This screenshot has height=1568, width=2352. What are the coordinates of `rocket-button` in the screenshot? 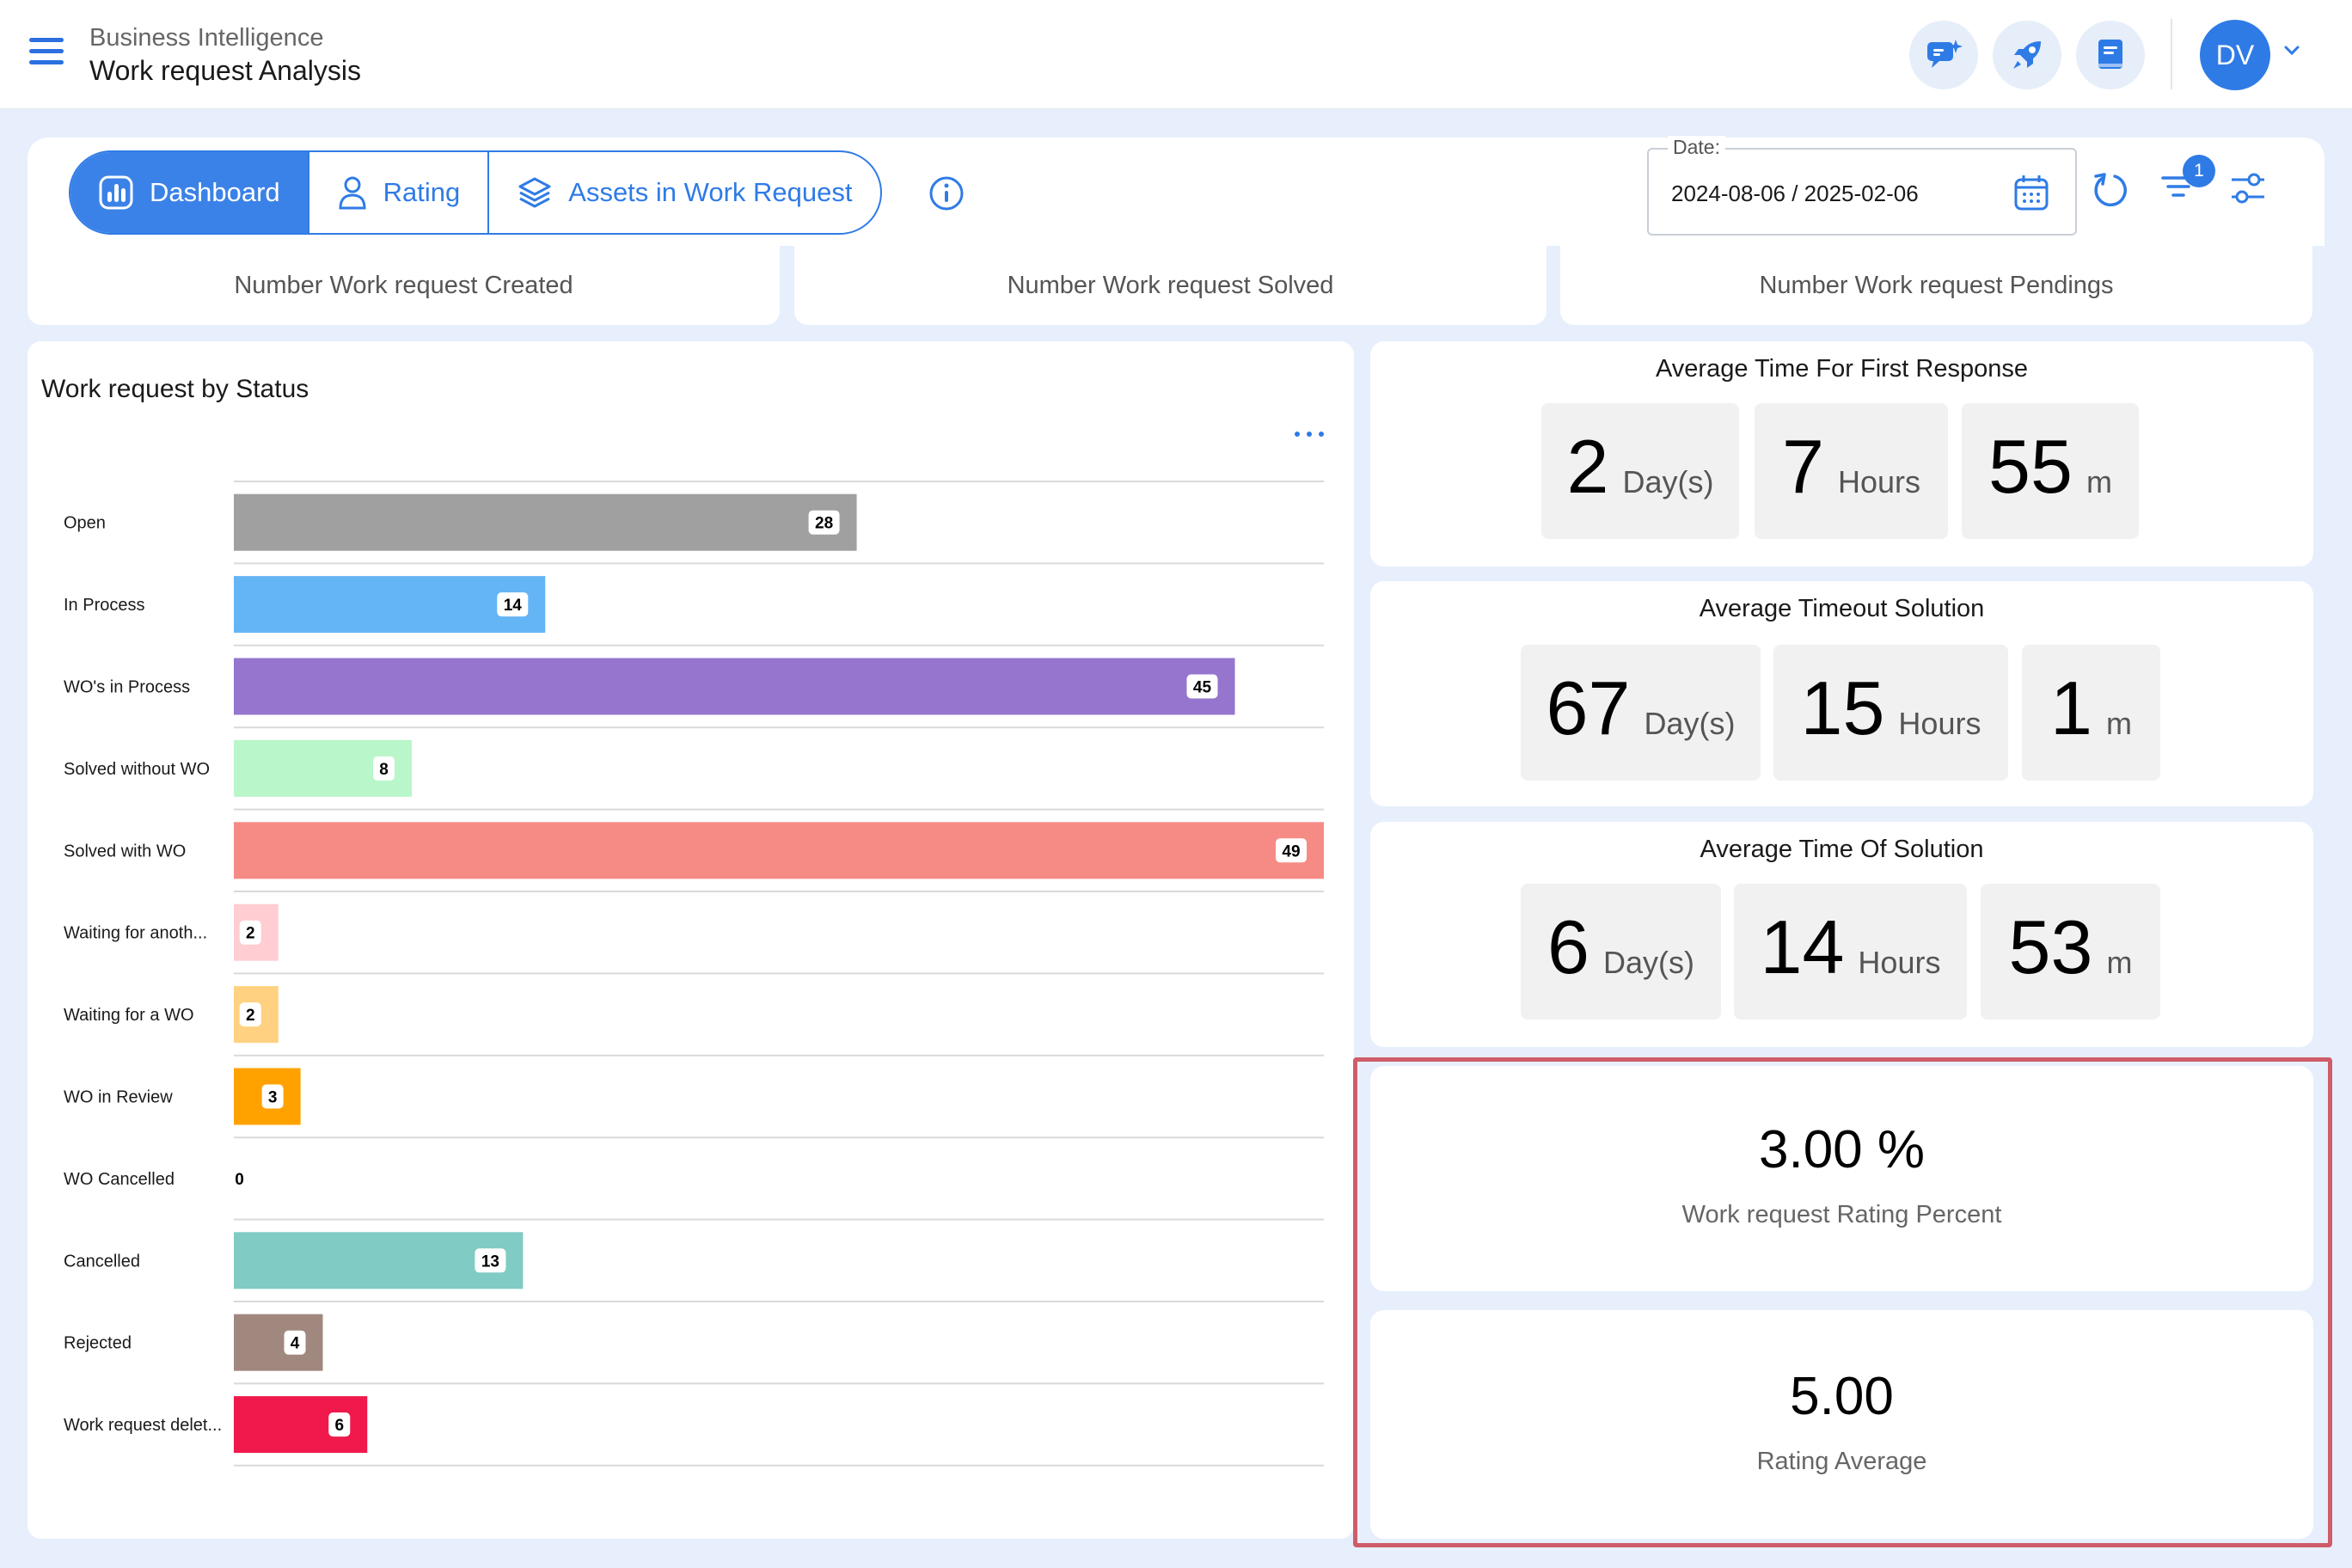 It's located at (2027, 55).